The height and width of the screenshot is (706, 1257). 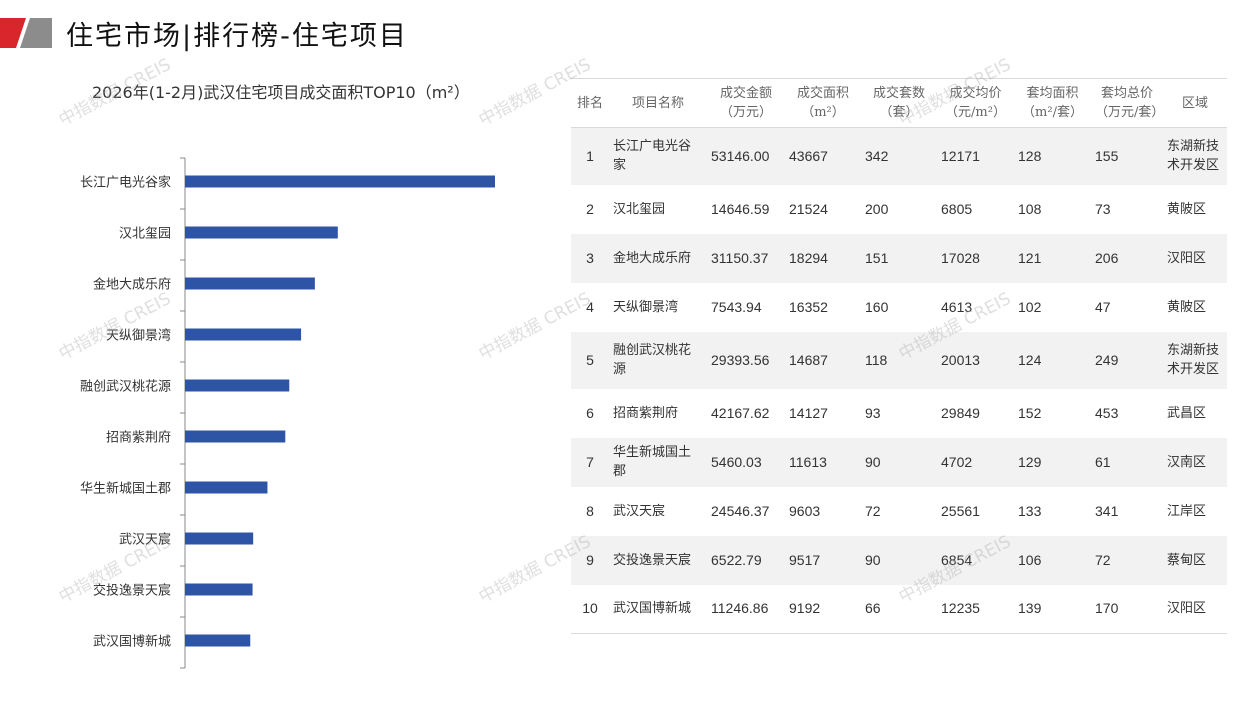 I want to click on table-cell: 12171, so click(x=975, y=156).